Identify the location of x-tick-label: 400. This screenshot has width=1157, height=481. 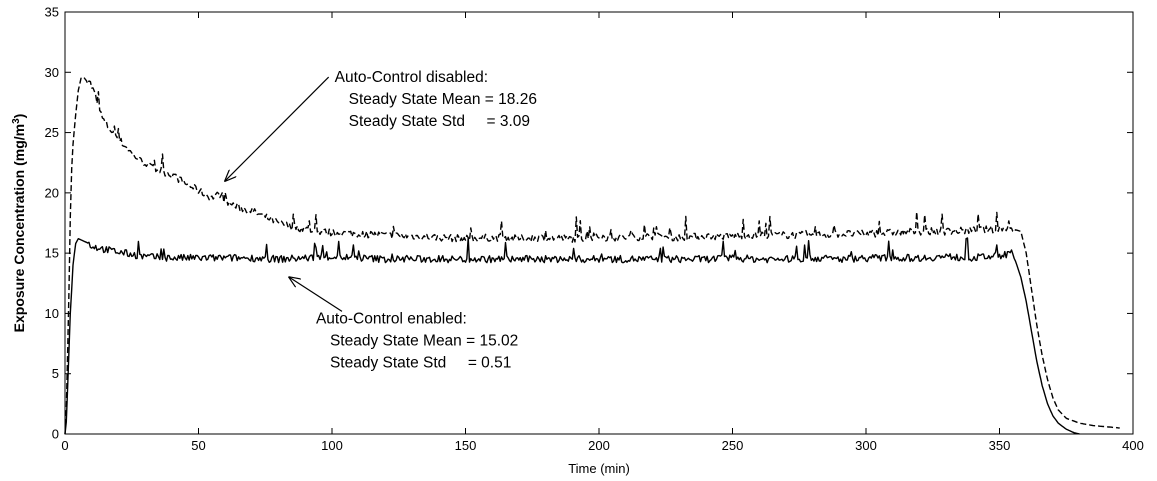
(1133, 445).